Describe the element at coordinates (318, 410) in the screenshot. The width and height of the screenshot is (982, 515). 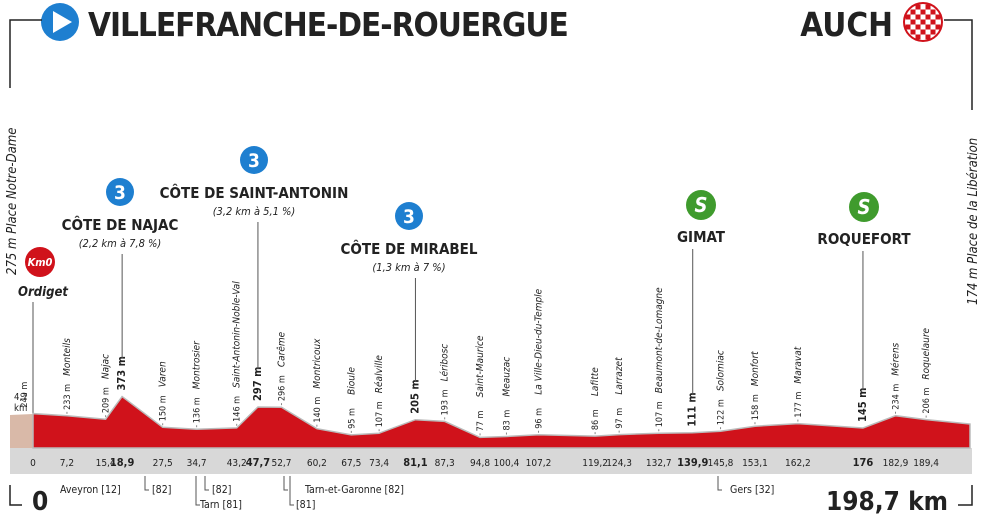
I see `altitude-label: 140 m` at that location.